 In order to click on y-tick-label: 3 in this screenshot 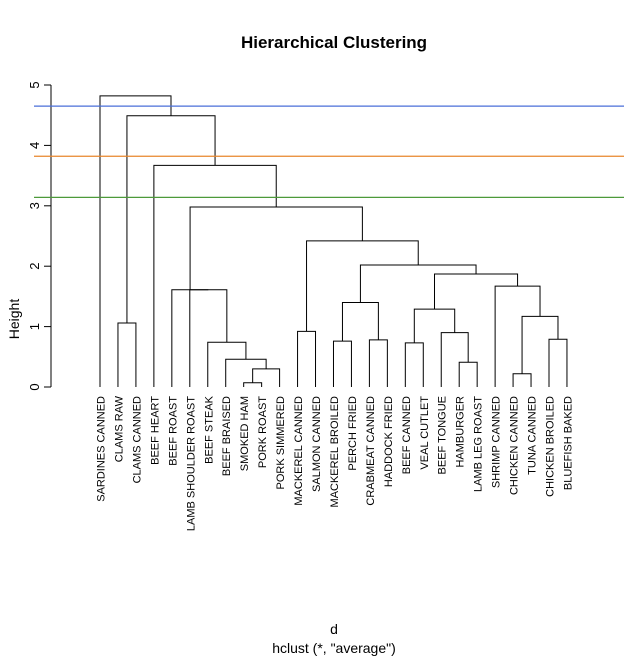, I will do `click(34, 205)`.